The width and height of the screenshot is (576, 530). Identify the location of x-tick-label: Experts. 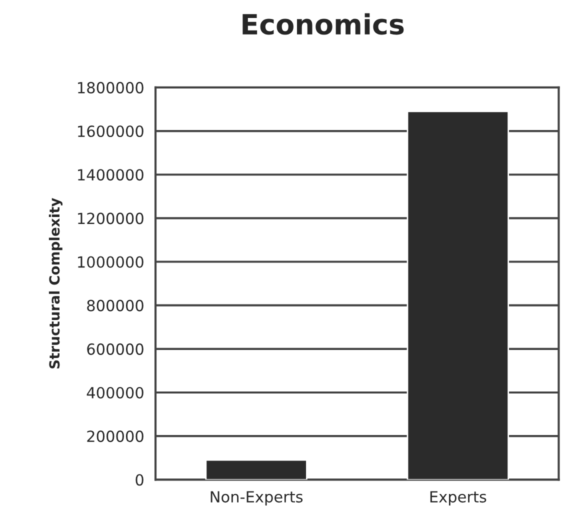
(458, 498).